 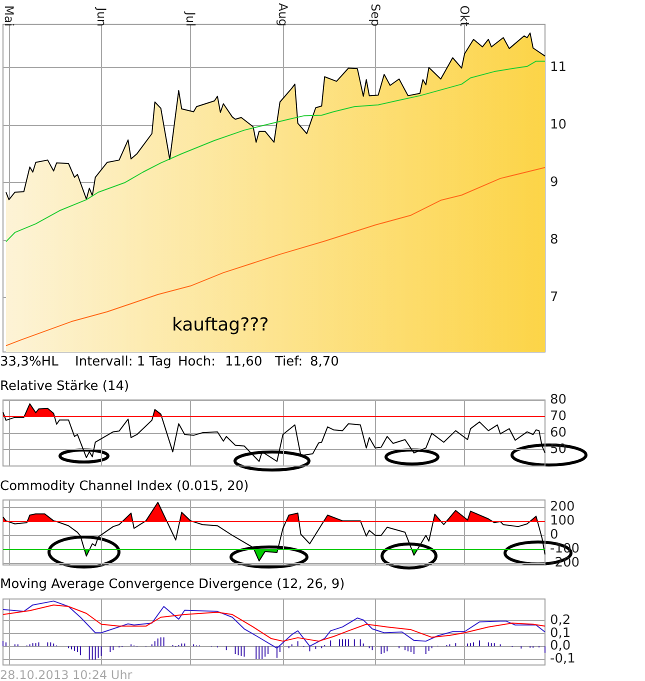 I want to click on text: Intervall: 1 Tag, so click(x=123, y=362).